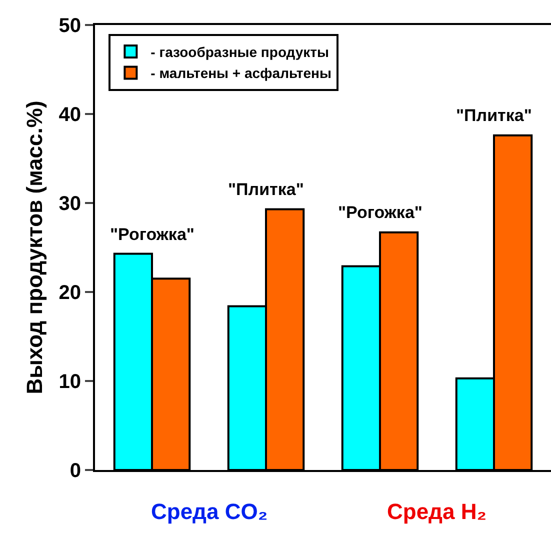 The height and width of the screenshot is (550, 551). What do you see at coordinates (69, 382) in the screenshot?
I see `y-tick-label: 10` at bounding box center [69, 382].